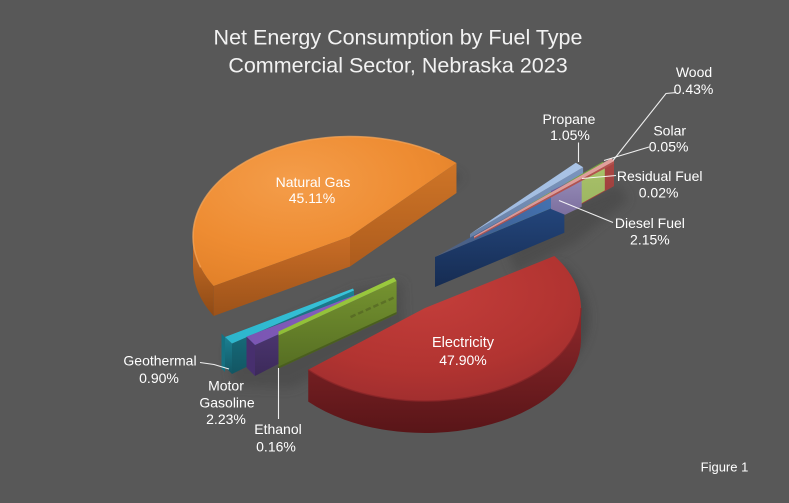 The width and height of the screenshot is (789, 503). I want to click on svg-text:Commercial Sector, Nebraska 20: Commercial Sector, Nebraska 2023, so click(397, 66).